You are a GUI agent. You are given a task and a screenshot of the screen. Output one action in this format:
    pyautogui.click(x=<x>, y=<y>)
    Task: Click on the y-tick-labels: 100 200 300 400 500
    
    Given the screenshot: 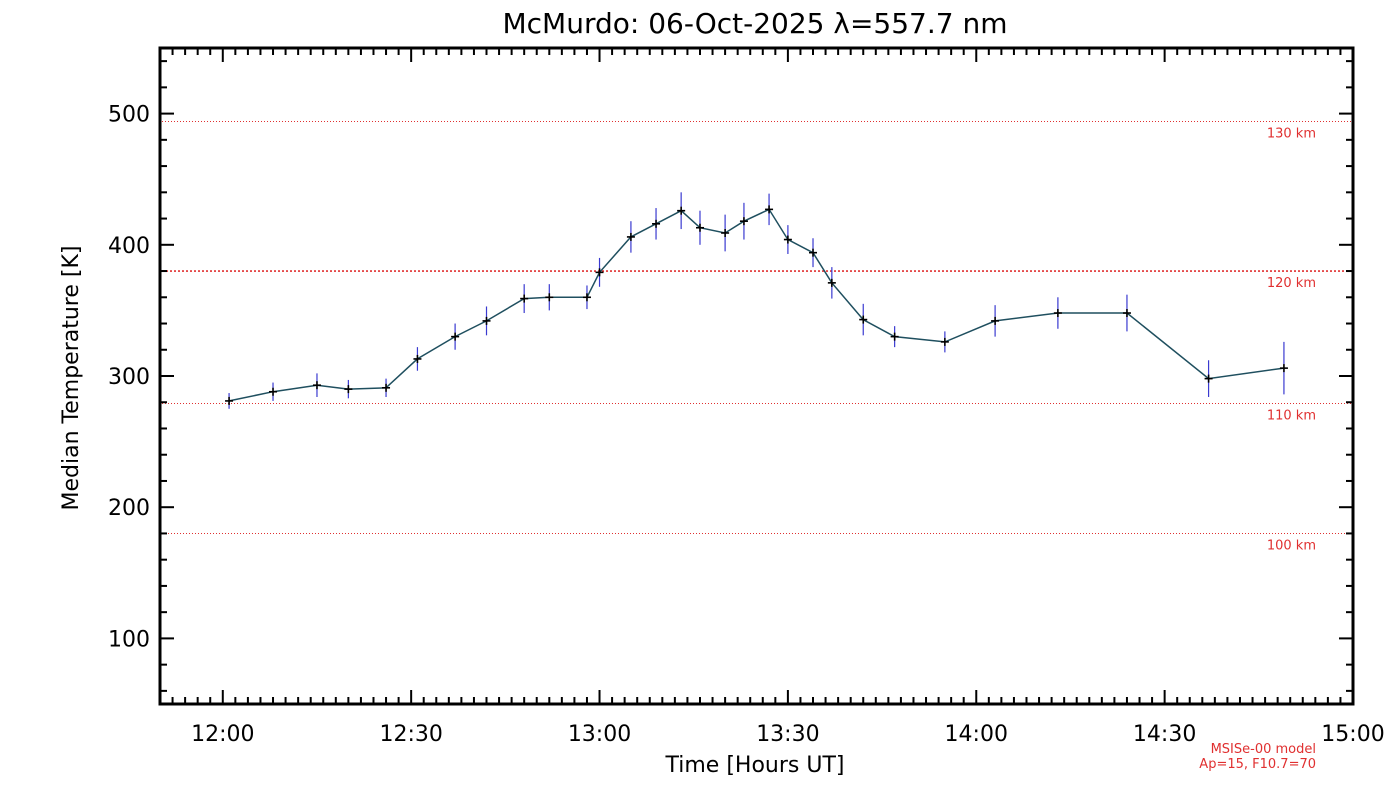 What is the action you would take?
    pyautogui.click(x=129, y=378)
    